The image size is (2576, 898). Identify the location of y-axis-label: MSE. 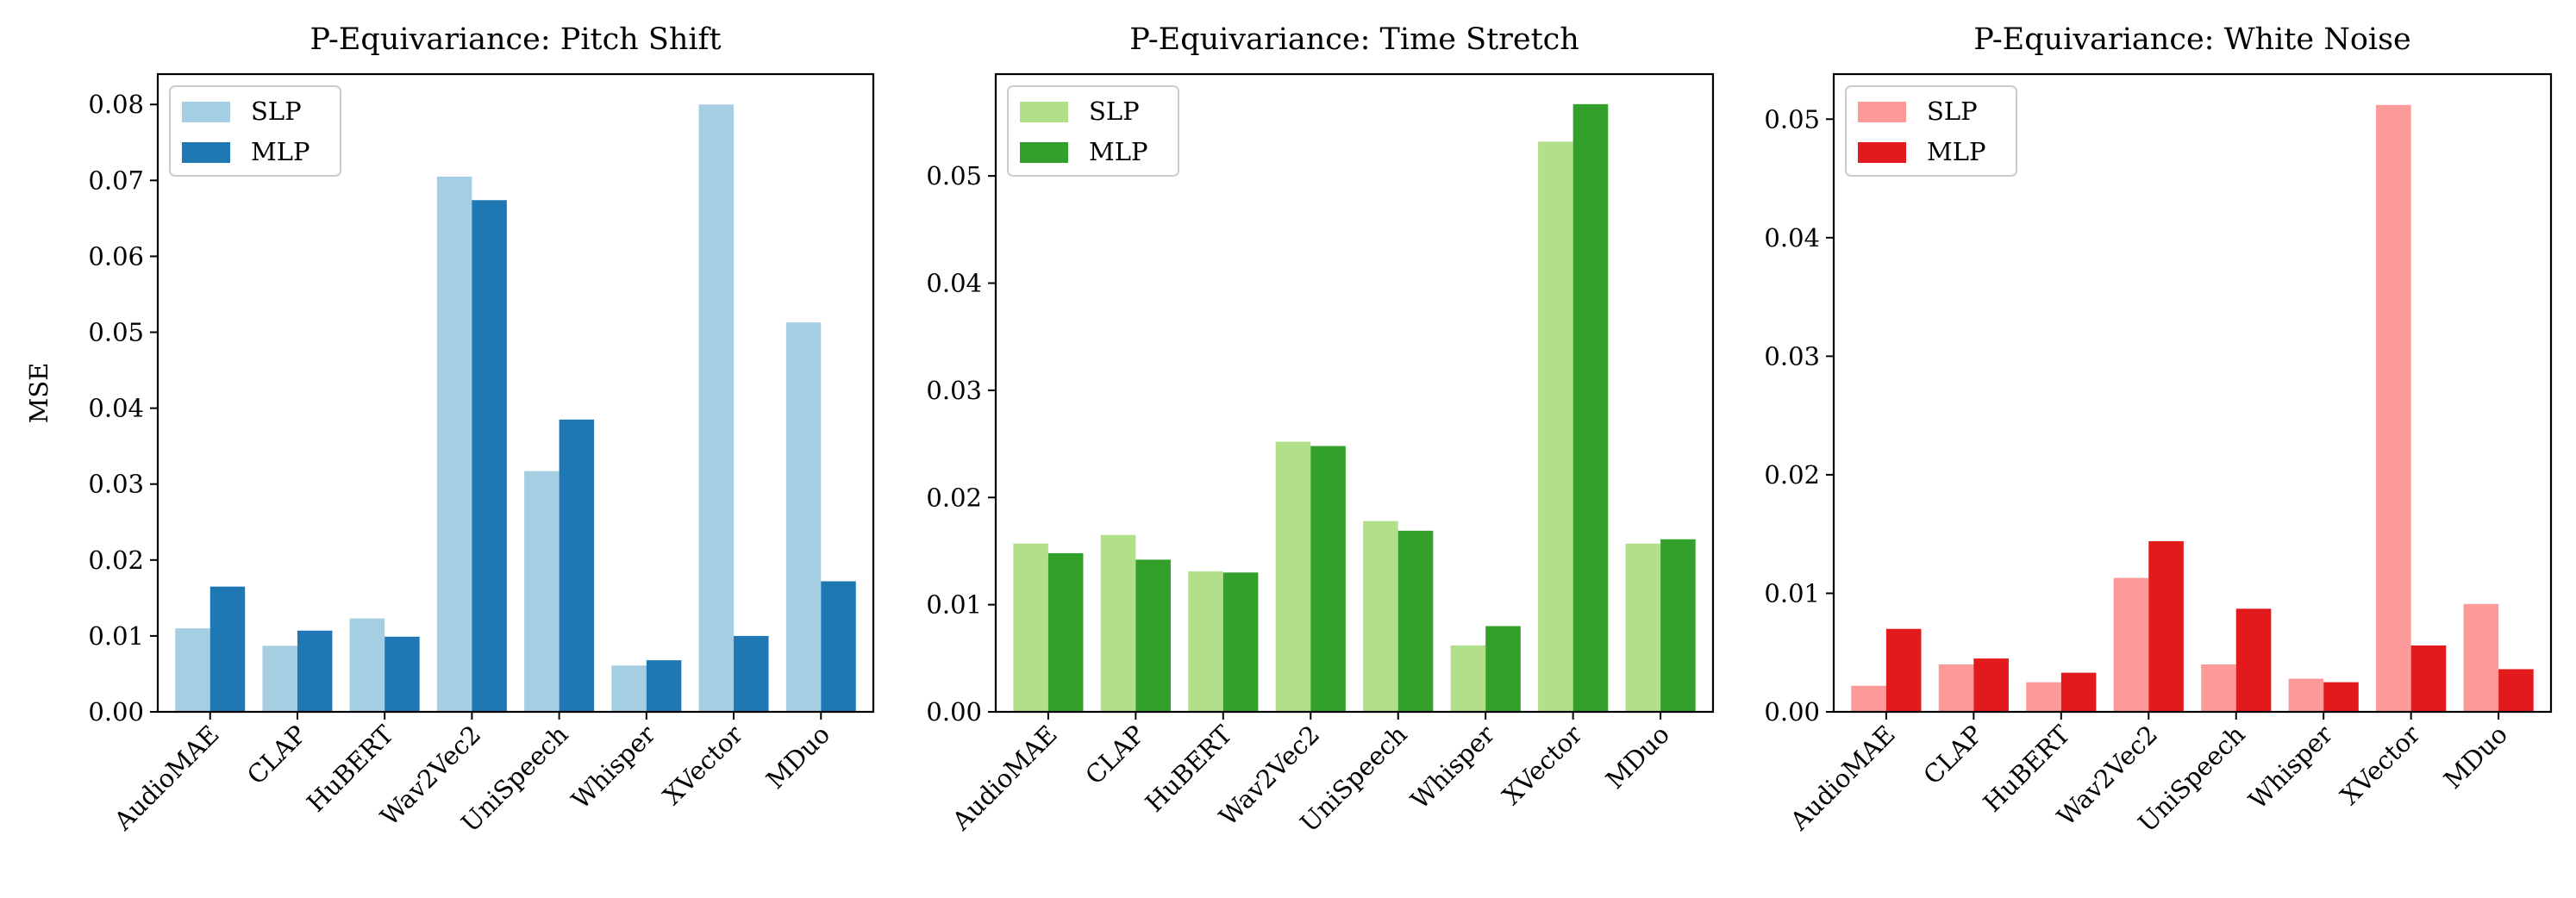
(38, 393).